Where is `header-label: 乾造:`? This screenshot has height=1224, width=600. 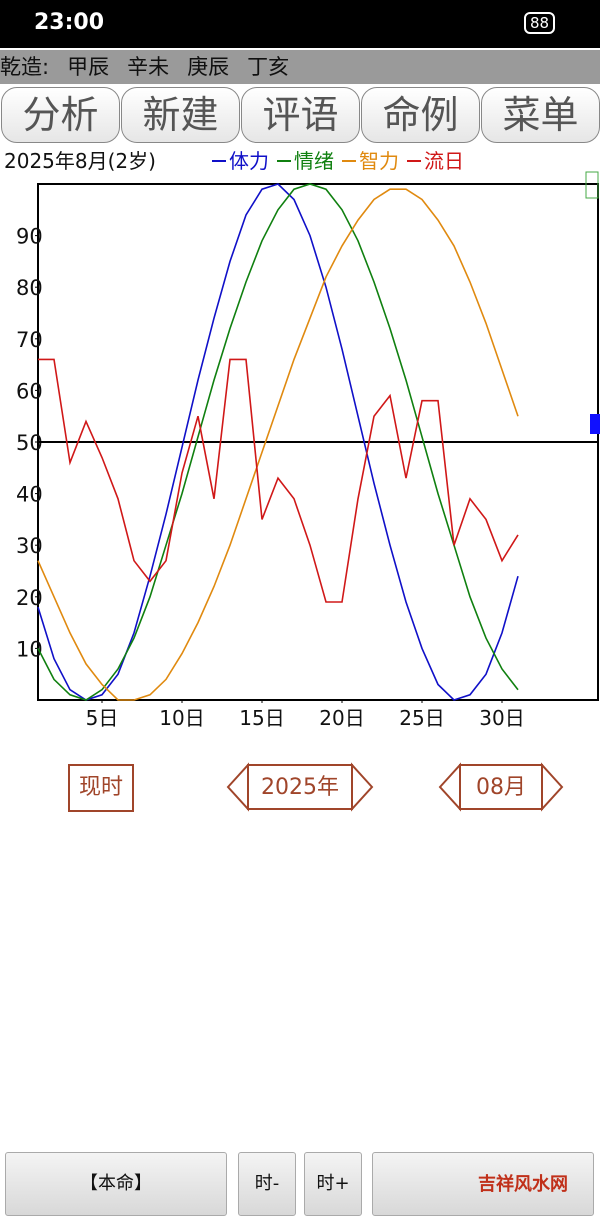
header-label: 乾造: is located at coordinates (25, 67).